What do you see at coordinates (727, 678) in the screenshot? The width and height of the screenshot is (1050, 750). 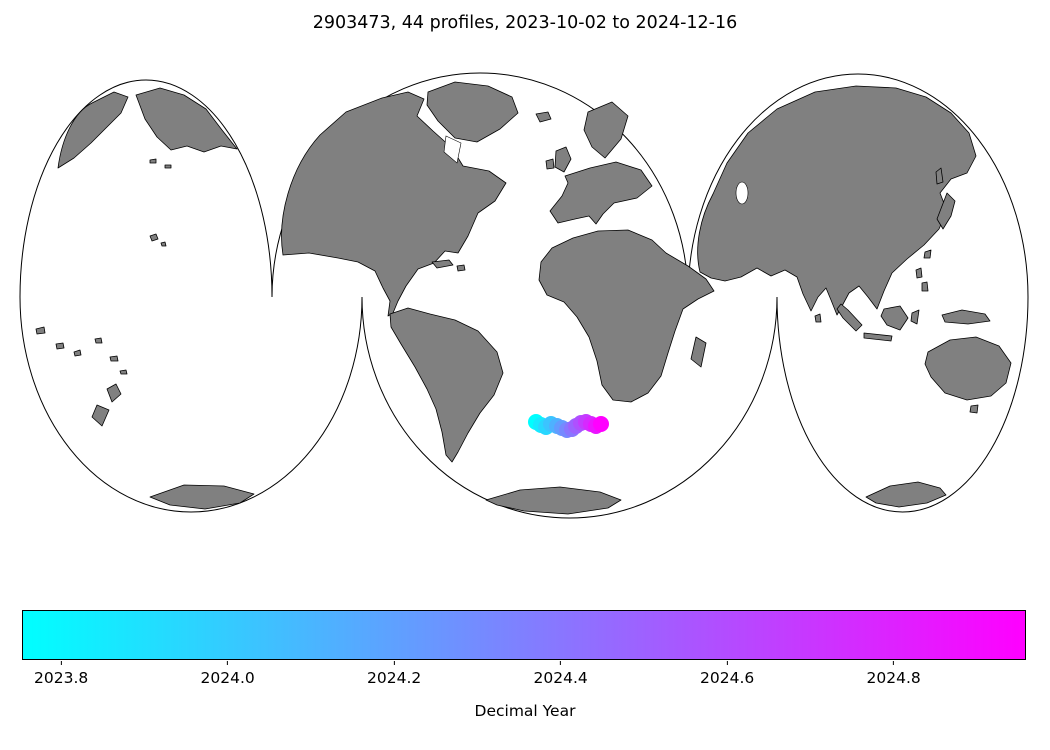 I see `colorbar-tick-label: 2024.6` at bounding box center [727, 678].